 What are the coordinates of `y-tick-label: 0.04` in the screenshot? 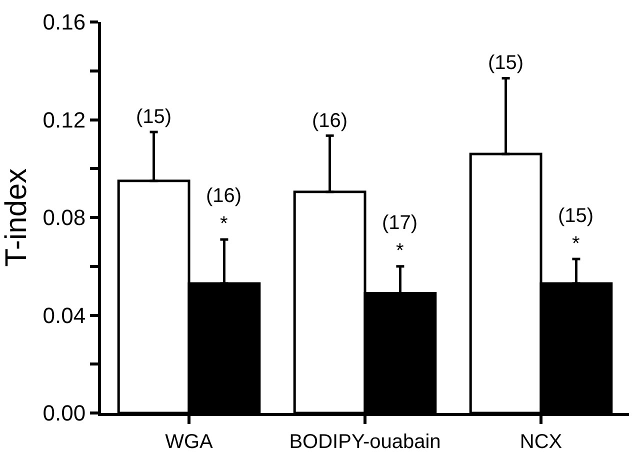 It's located at (64, 315).